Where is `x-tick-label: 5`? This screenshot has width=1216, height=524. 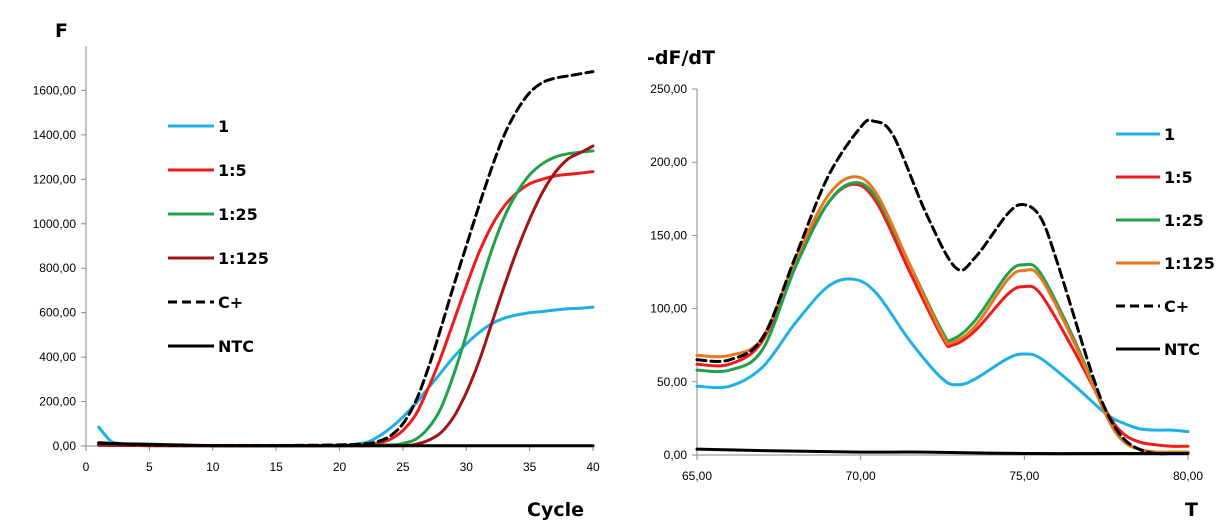
x-tick-label: 5 is located at coordinates (149, 467).